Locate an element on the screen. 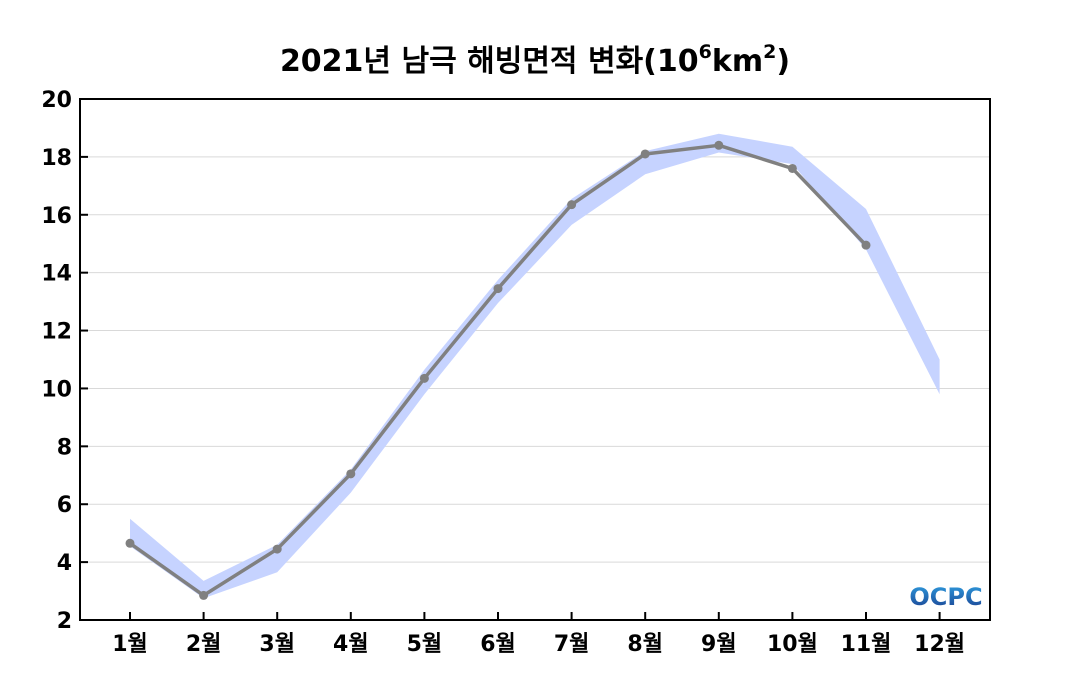 The height and width of the screenshot is (700, 1070). y-tick-label: 12 is located at coordinates (56, 332).